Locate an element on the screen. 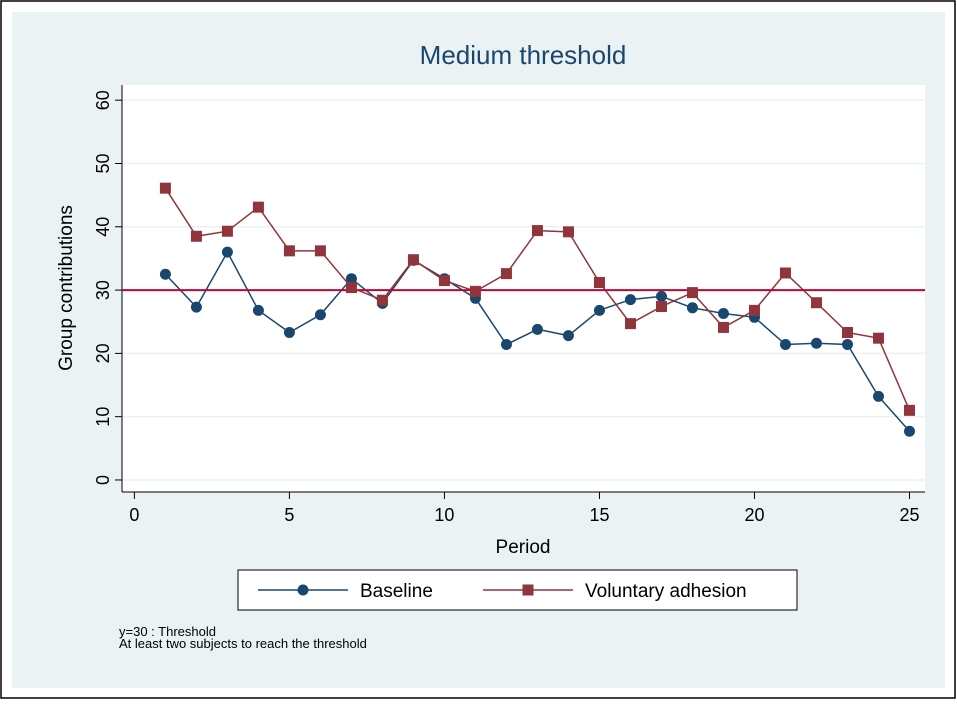  note: y=30 : Threshold is located at coordinates (167, 631).